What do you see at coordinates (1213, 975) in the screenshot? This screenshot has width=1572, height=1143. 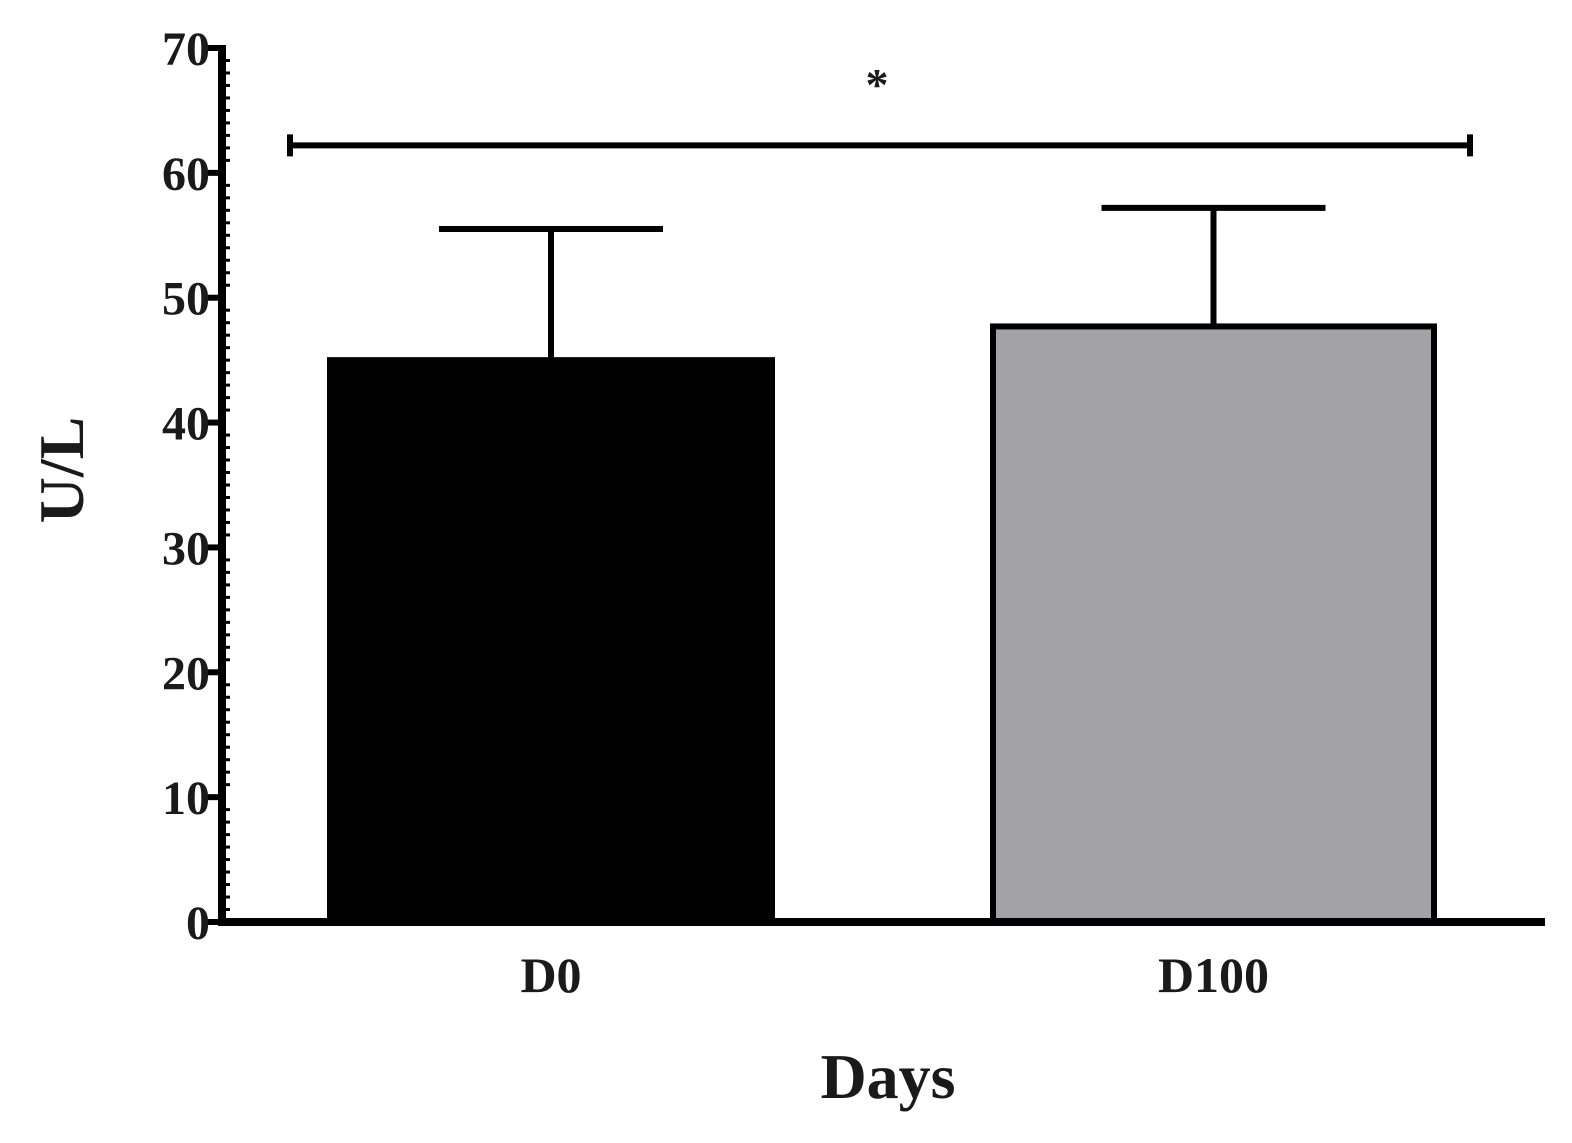 I see `x-tick-label-d100: D100` at bounding box center [1213, 975].